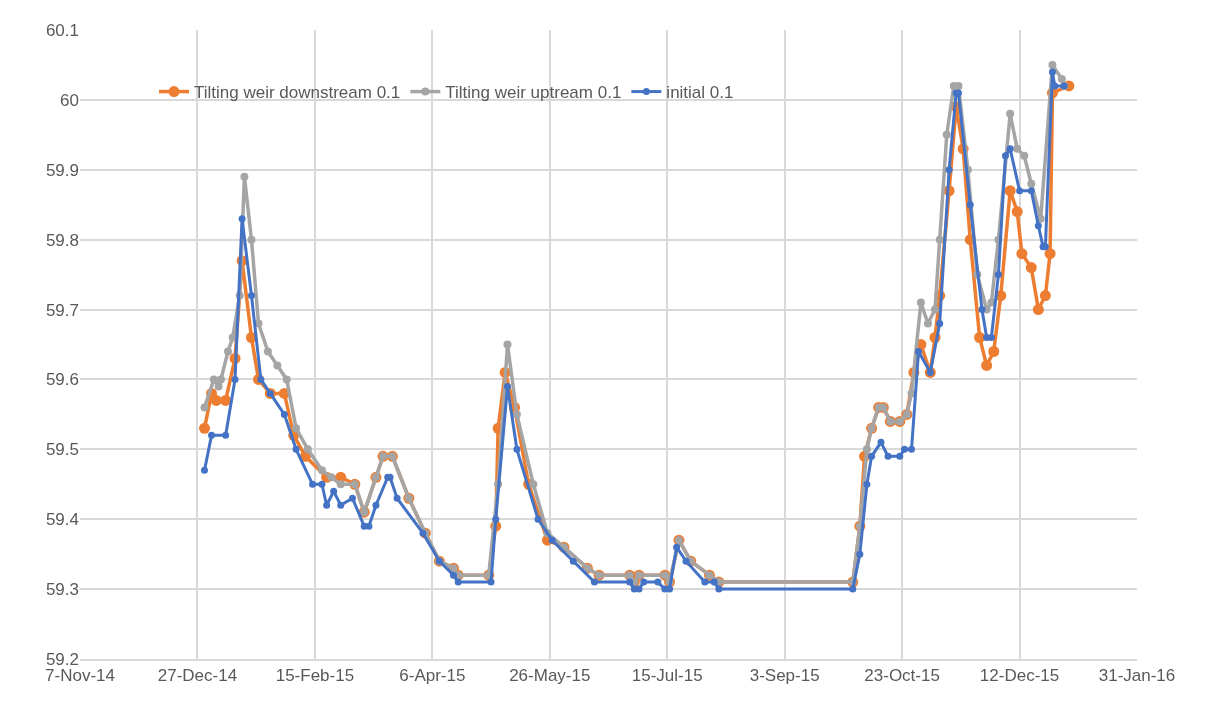  I want to click on y-tick-label: 60.1, so click(62, 30).